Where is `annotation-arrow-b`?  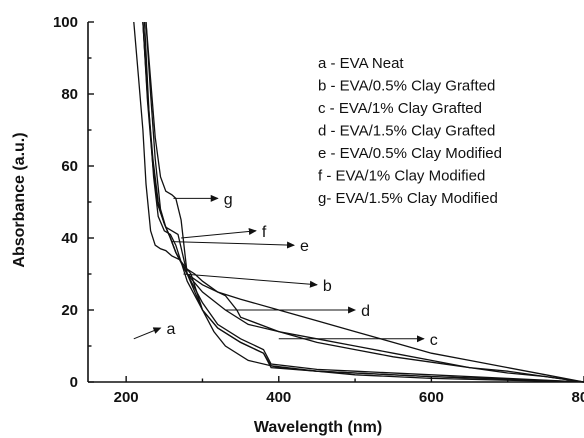
annotation-arrow-b is located at coordinates (250, 280).